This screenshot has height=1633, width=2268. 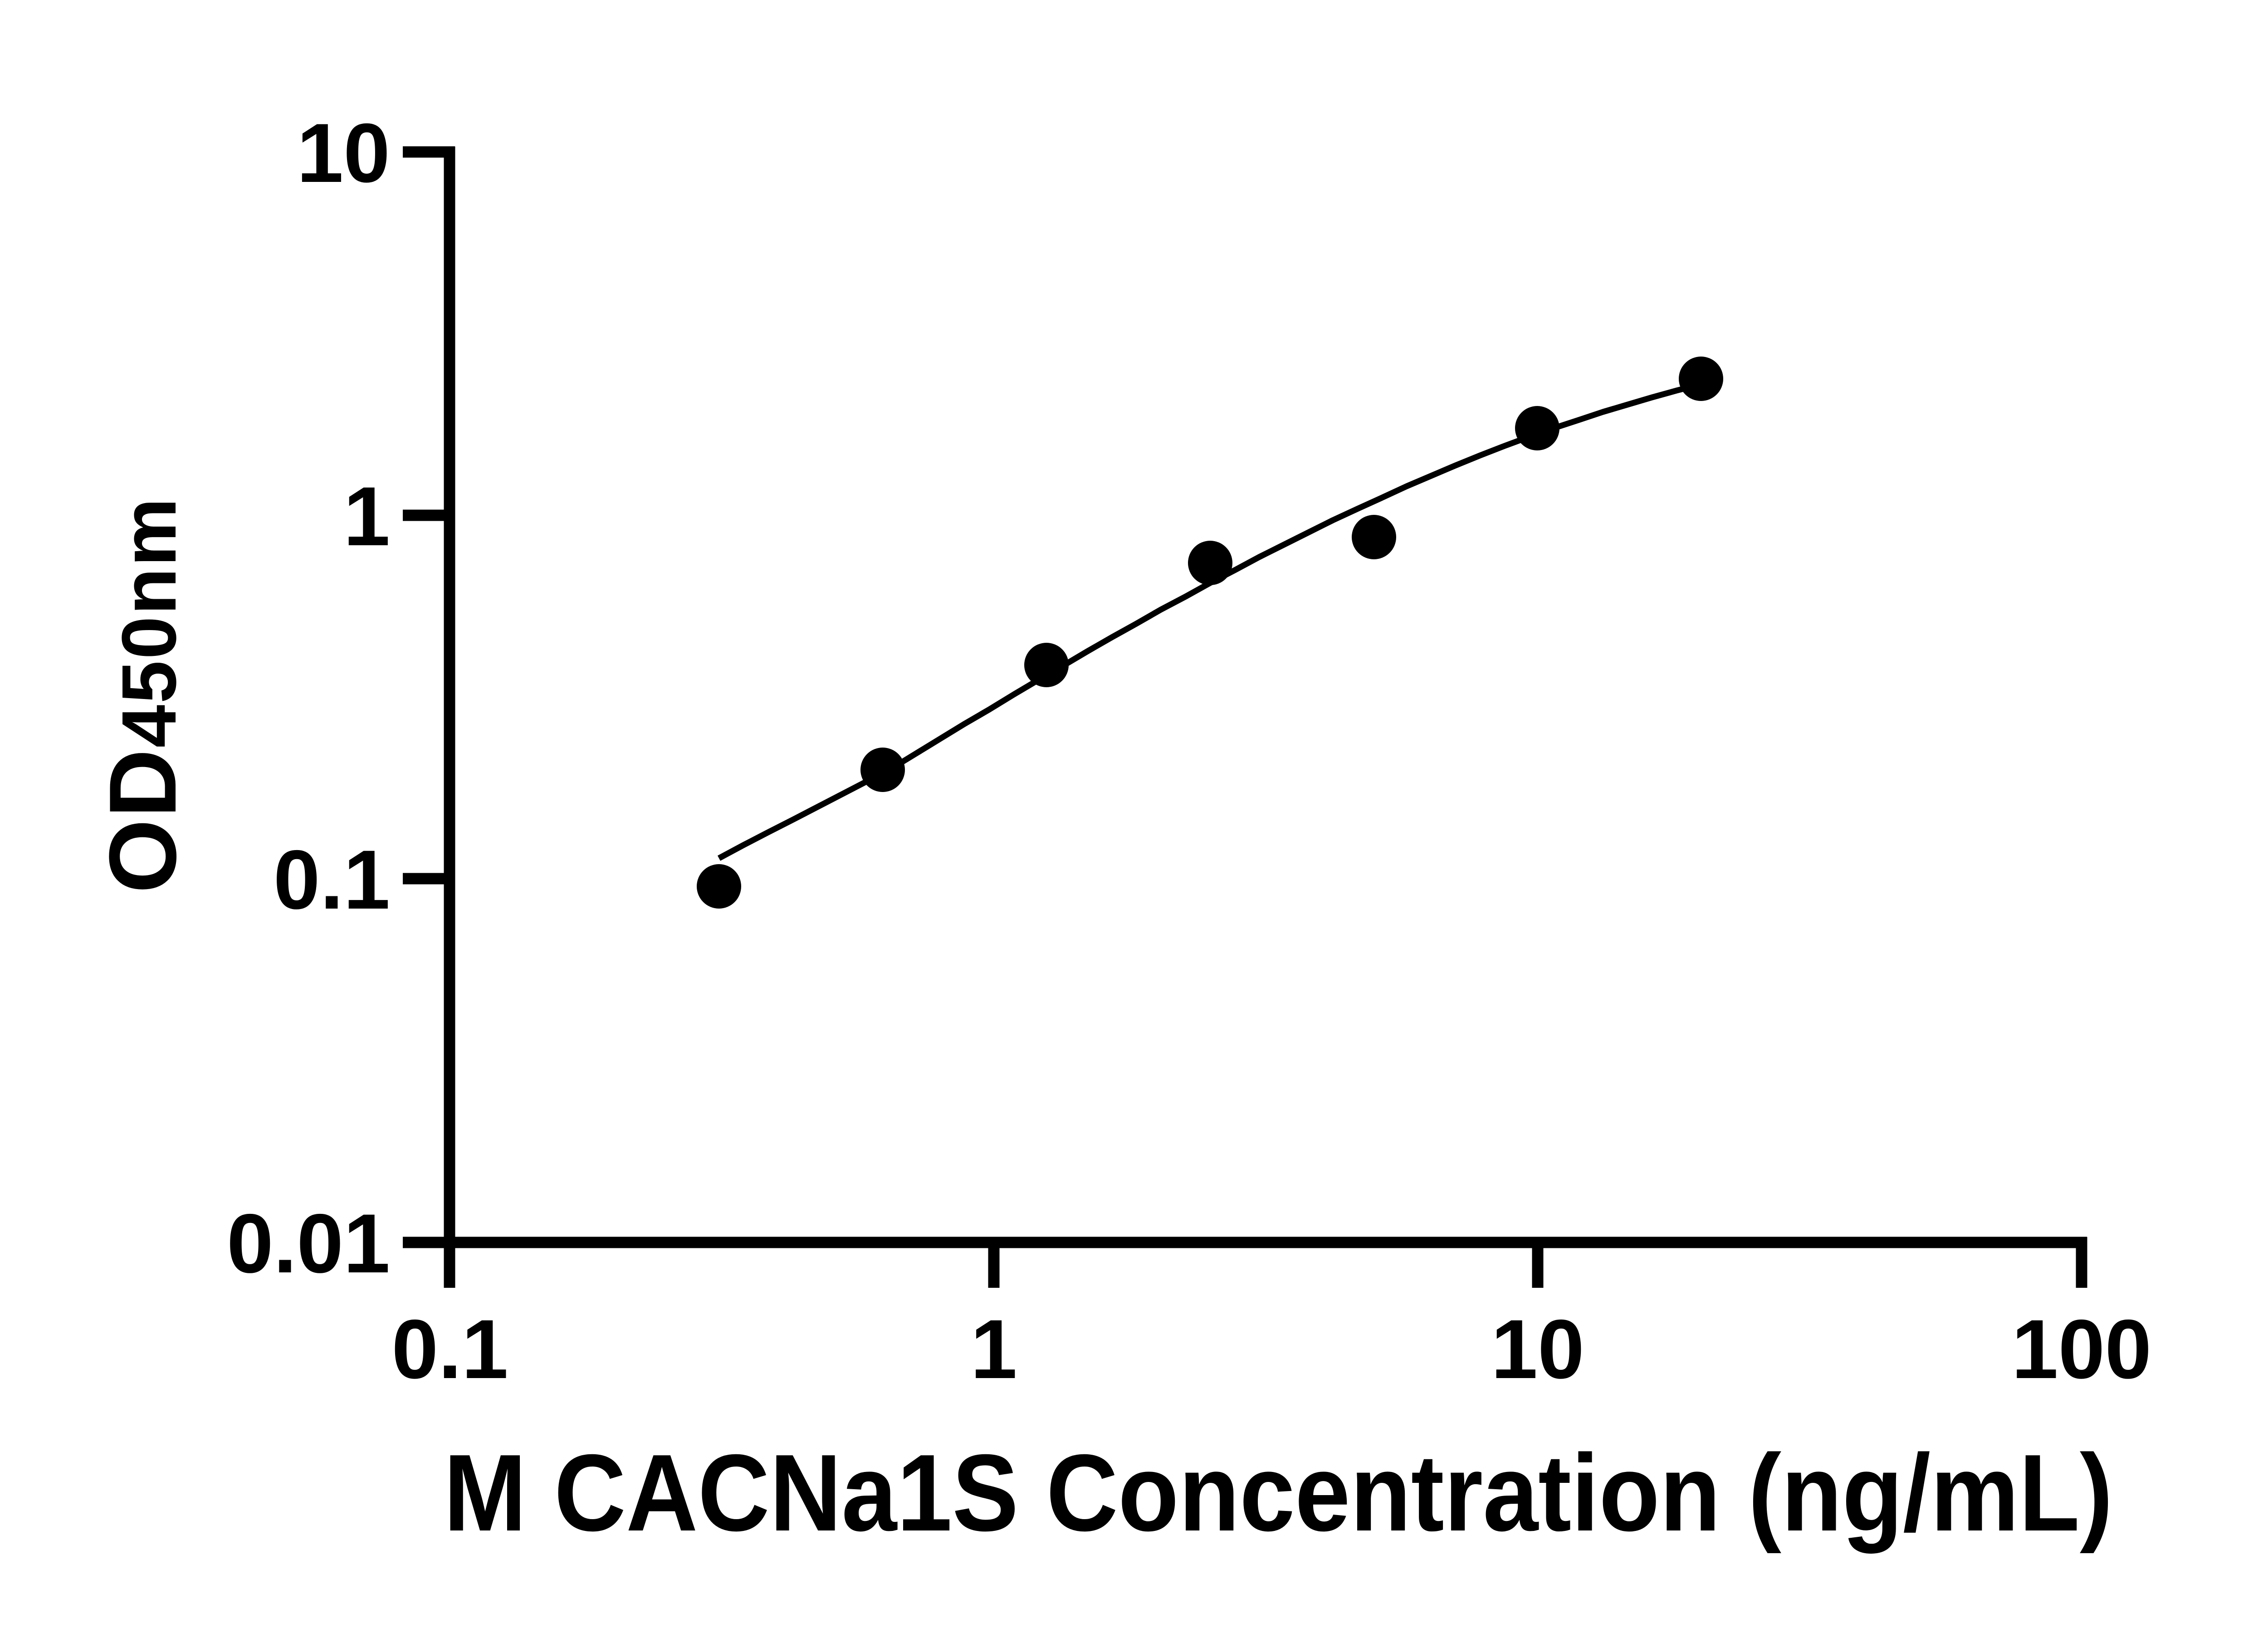 What do you see at coordinates (1279, 1493) in the screenshot?
I see `svg-text:M CACNa1S Concentration (ng/mL: M CACNa1S Concentration (ng/mL)` at bounding box center [1279, 1493].